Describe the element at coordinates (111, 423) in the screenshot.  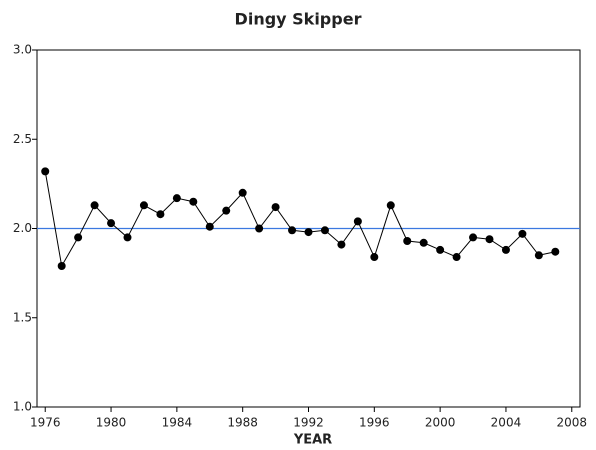
I see `x-tick-label: 1980` at that location.